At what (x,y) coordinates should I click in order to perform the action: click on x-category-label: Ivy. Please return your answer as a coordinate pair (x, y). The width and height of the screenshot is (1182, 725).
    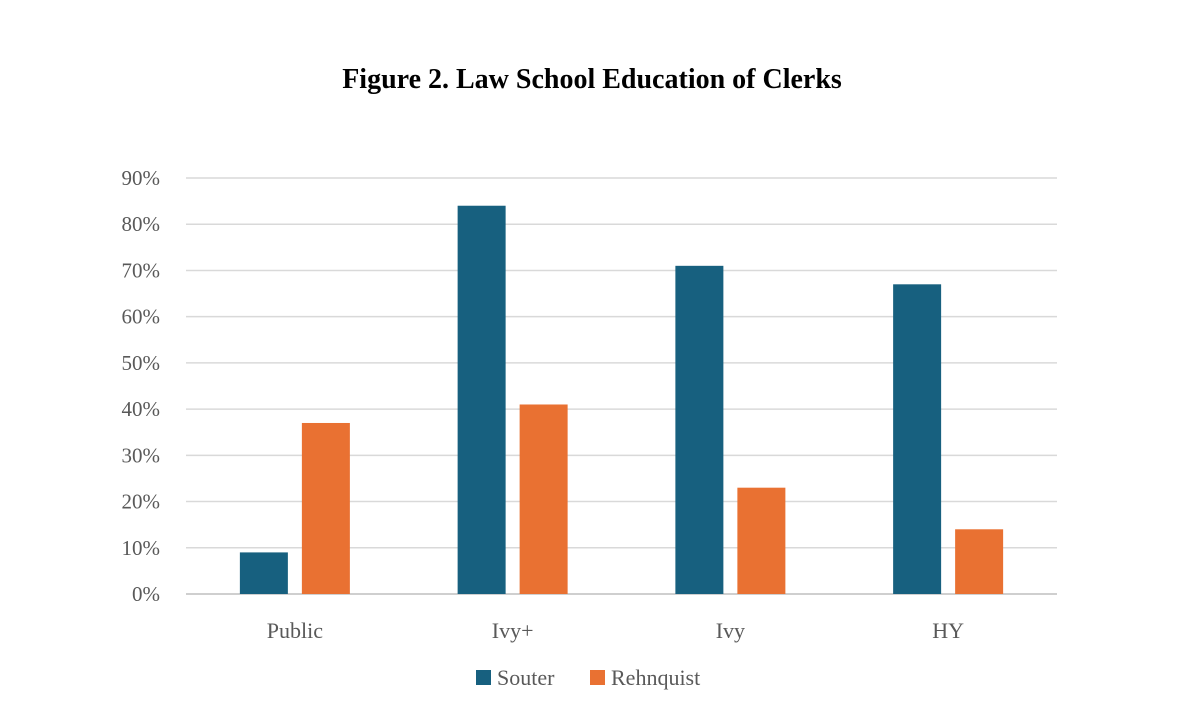
    Looking at the image, I should click on (730, 630).